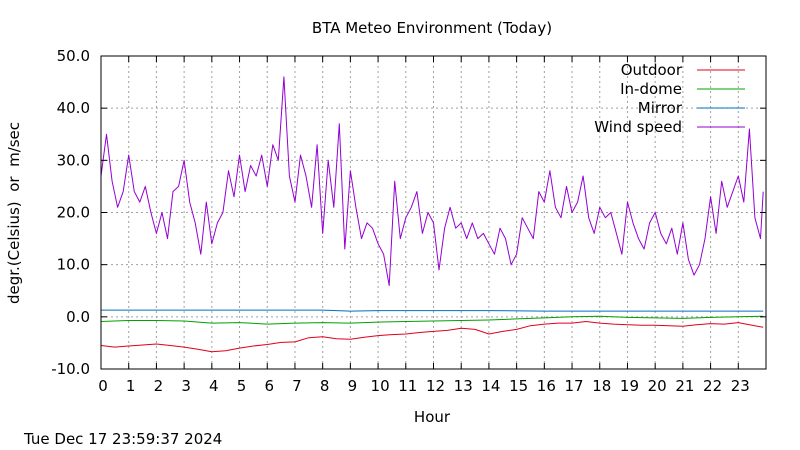 The image size is (800, 450). Describe the element at coordinates (657, 386) in the screenshot. I see `x-tick-label: 20` at that location.